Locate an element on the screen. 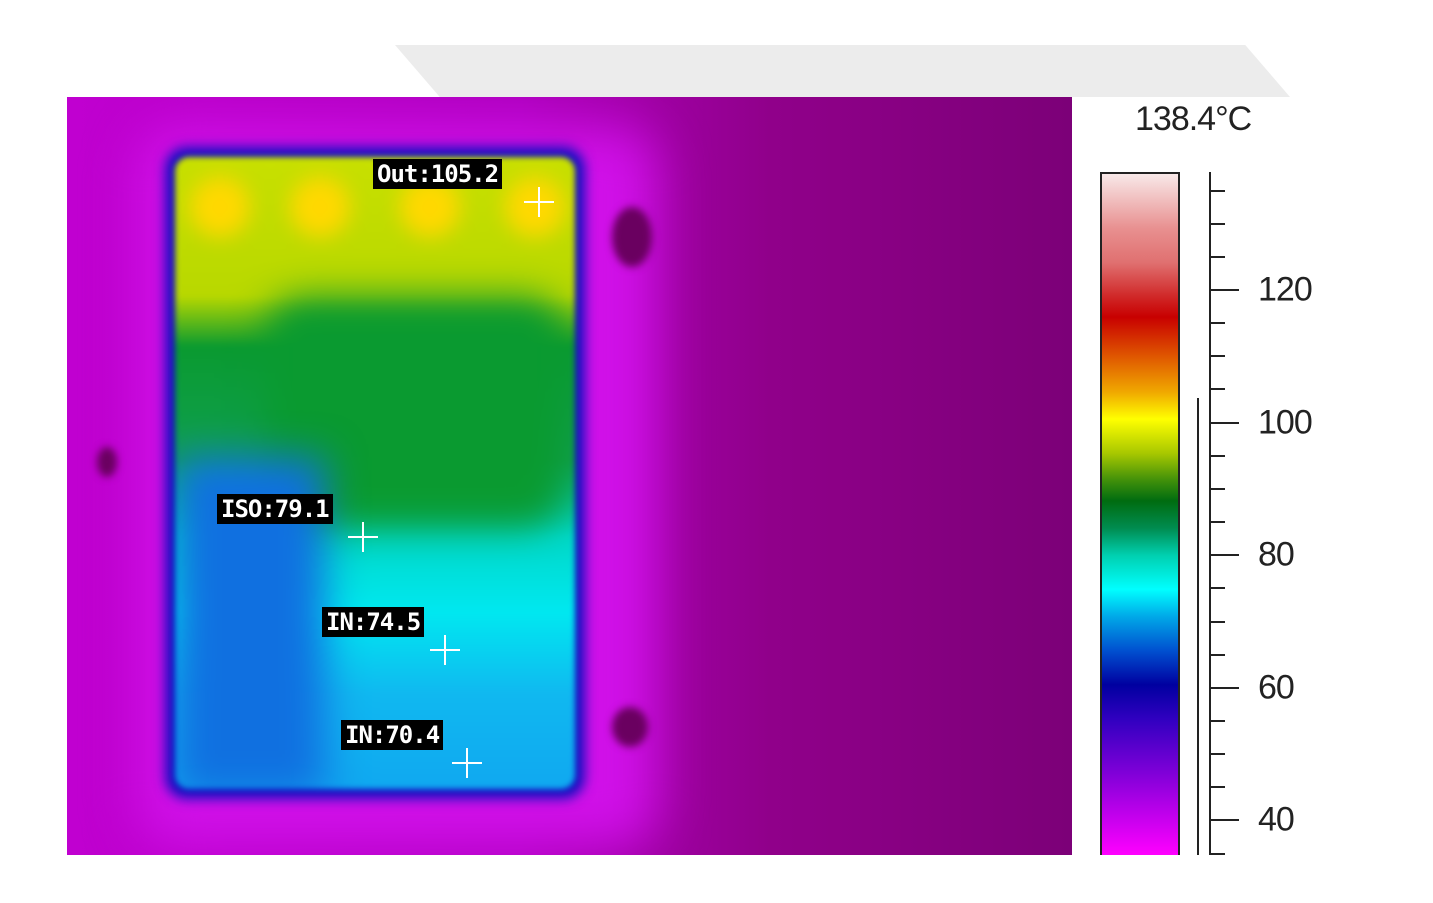  max-temperature-label: 138.4°C is located at coordinates (1193, 119).